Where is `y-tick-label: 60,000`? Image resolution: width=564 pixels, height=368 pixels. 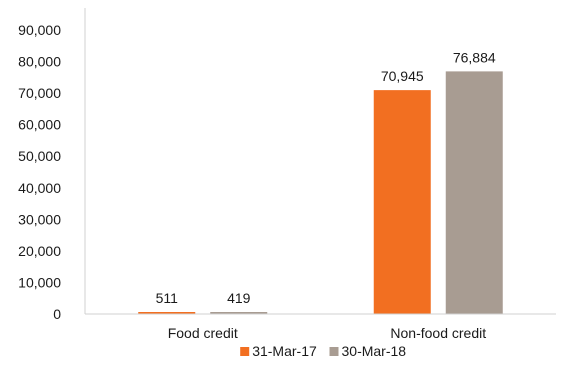
y-tick-label: 60,000 is located at coordinates (39, 125).